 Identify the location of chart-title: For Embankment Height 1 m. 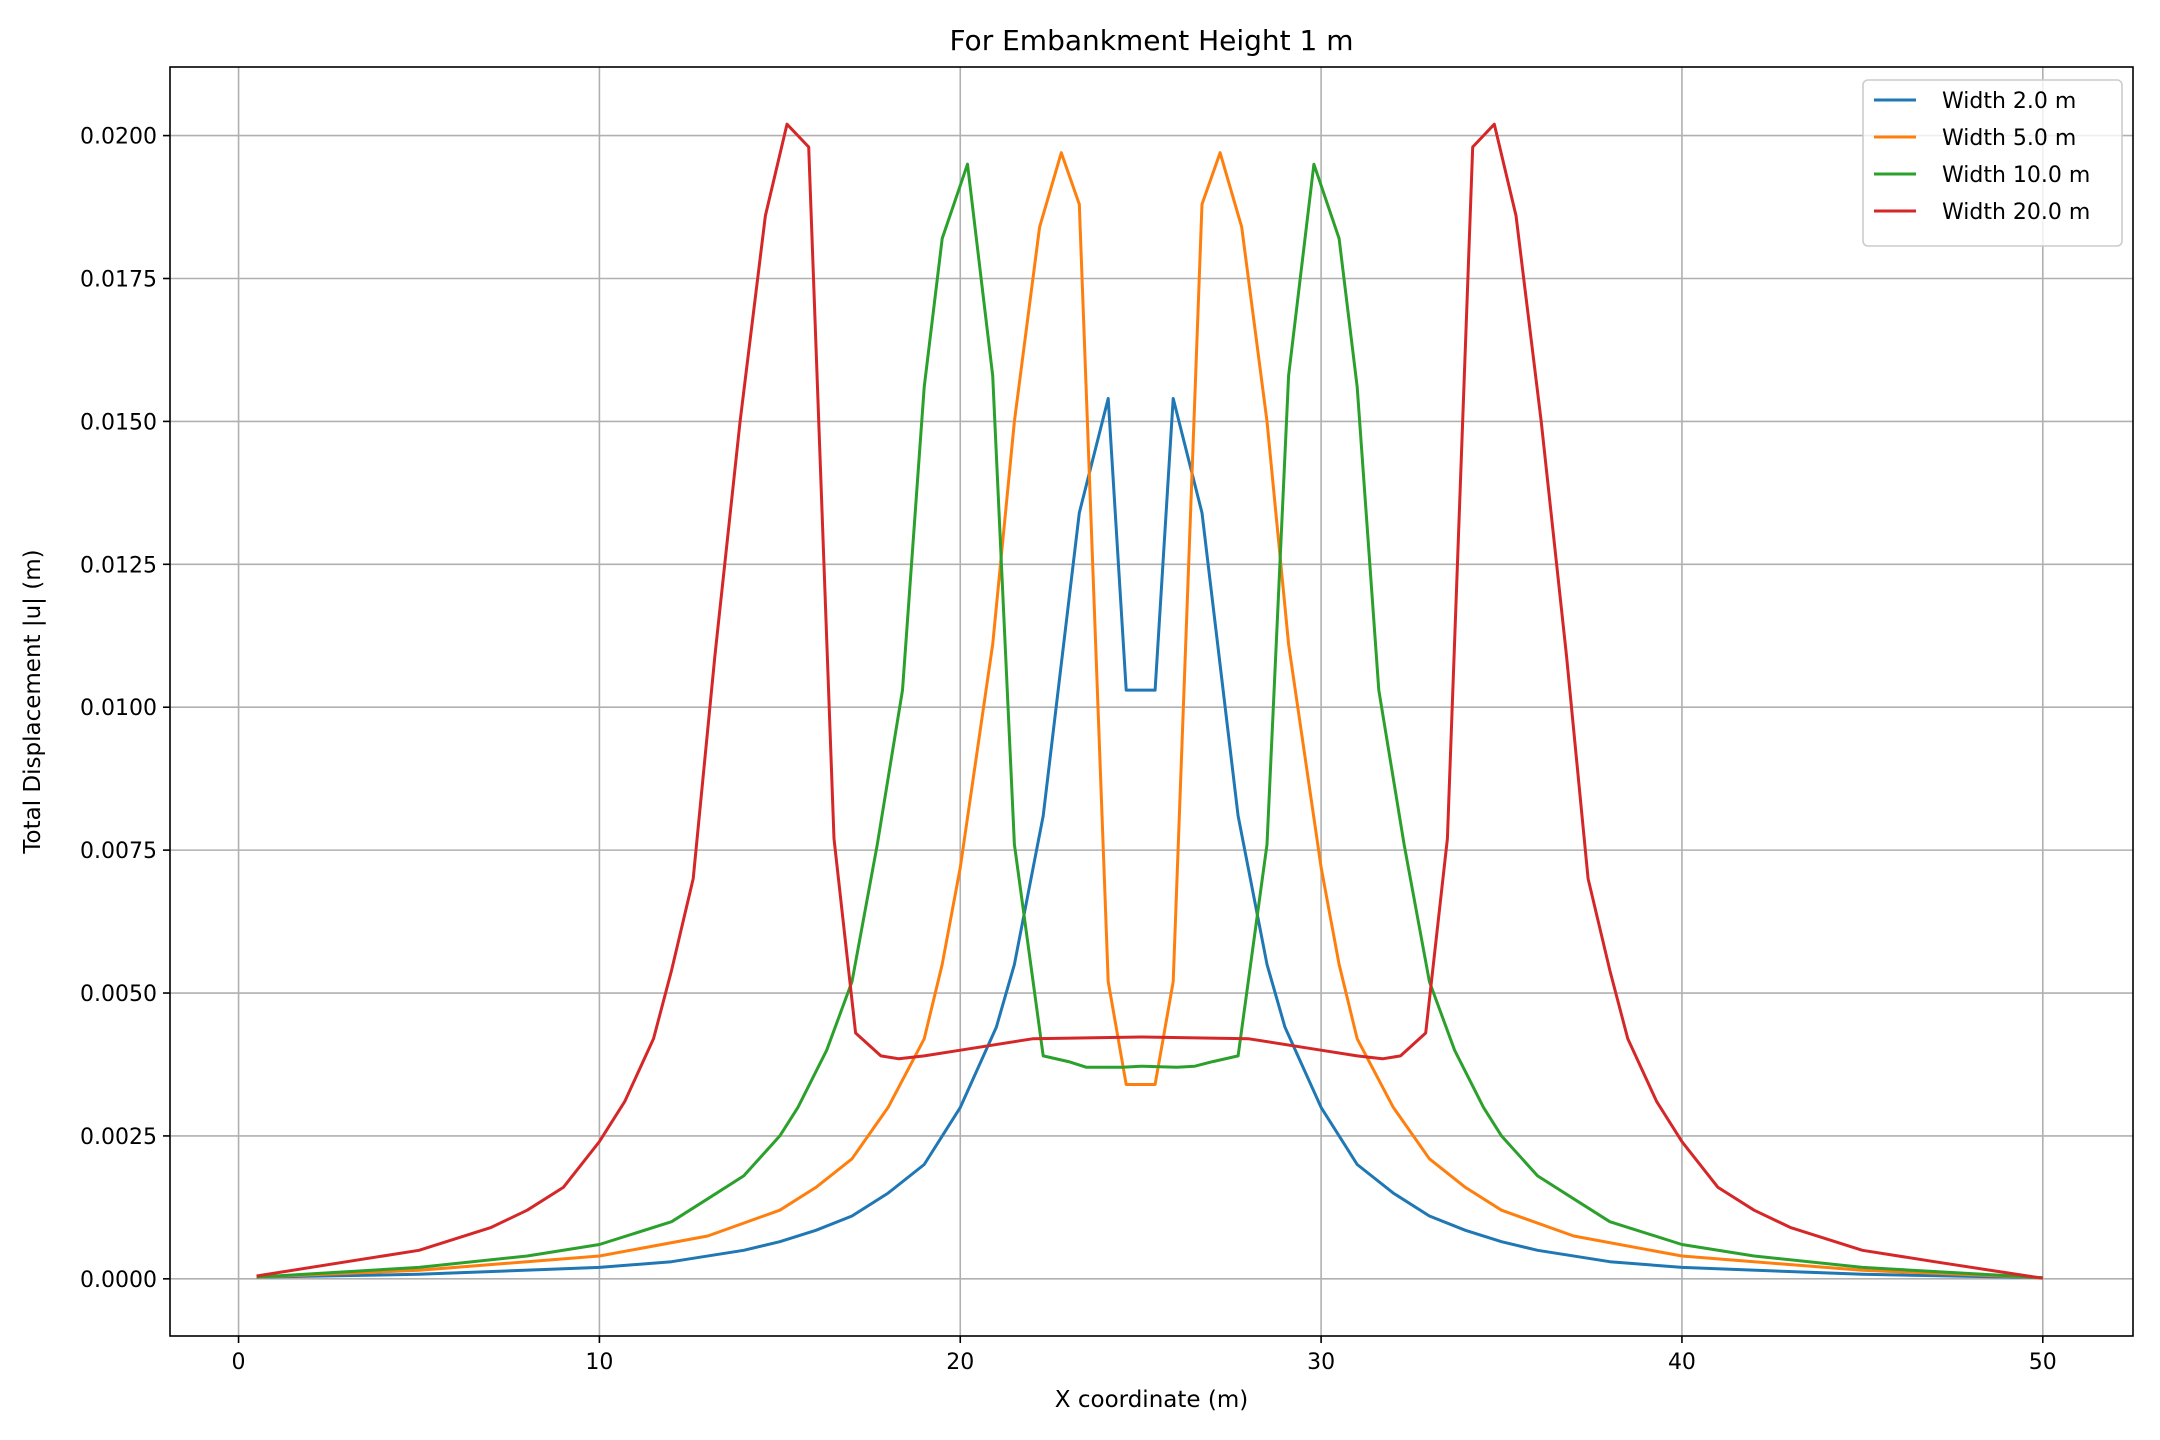
(1151, 40).